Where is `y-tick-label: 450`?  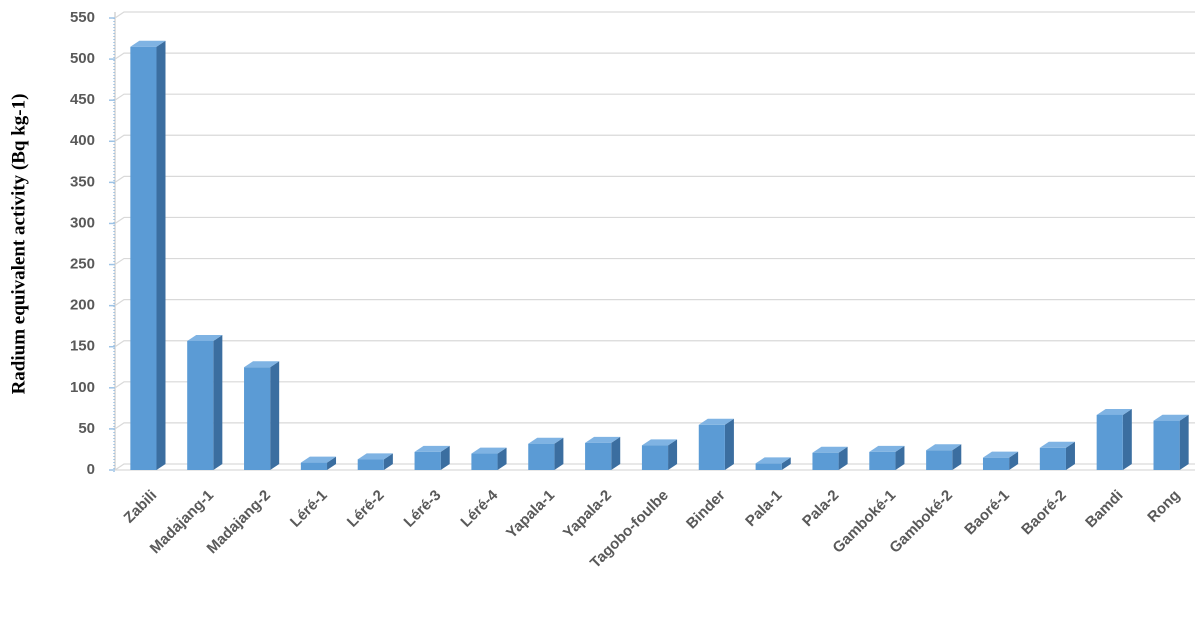
y-tick-label: 450 is located at coordinates (82, 99).